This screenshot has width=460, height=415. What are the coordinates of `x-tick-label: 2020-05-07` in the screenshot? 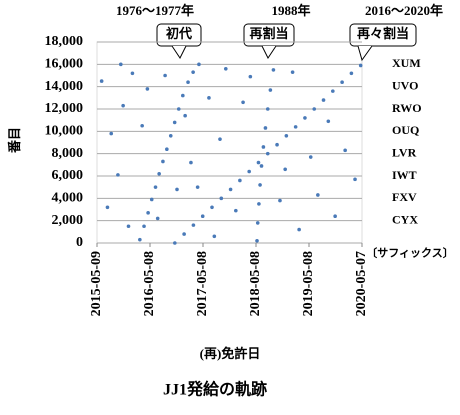 It's located at (361, 283).